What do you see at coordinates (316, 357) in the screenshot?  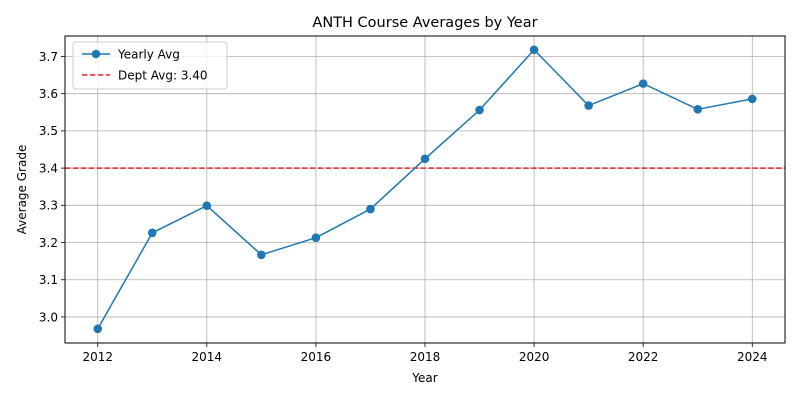 I see `x-tick-label: 2016` at bounding box center [316, 357].